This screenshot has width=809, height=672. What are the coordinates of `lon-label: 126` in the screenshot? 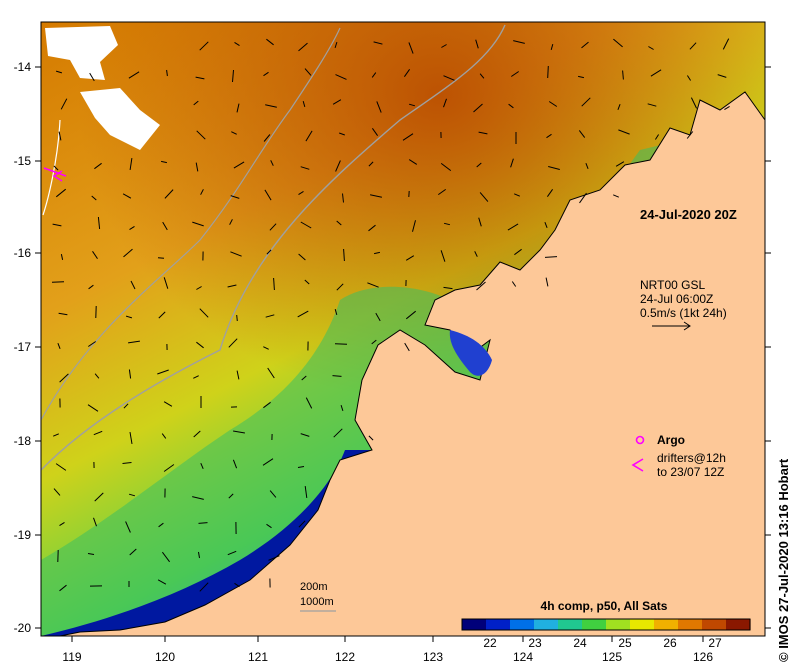 It's located at (703, 657).